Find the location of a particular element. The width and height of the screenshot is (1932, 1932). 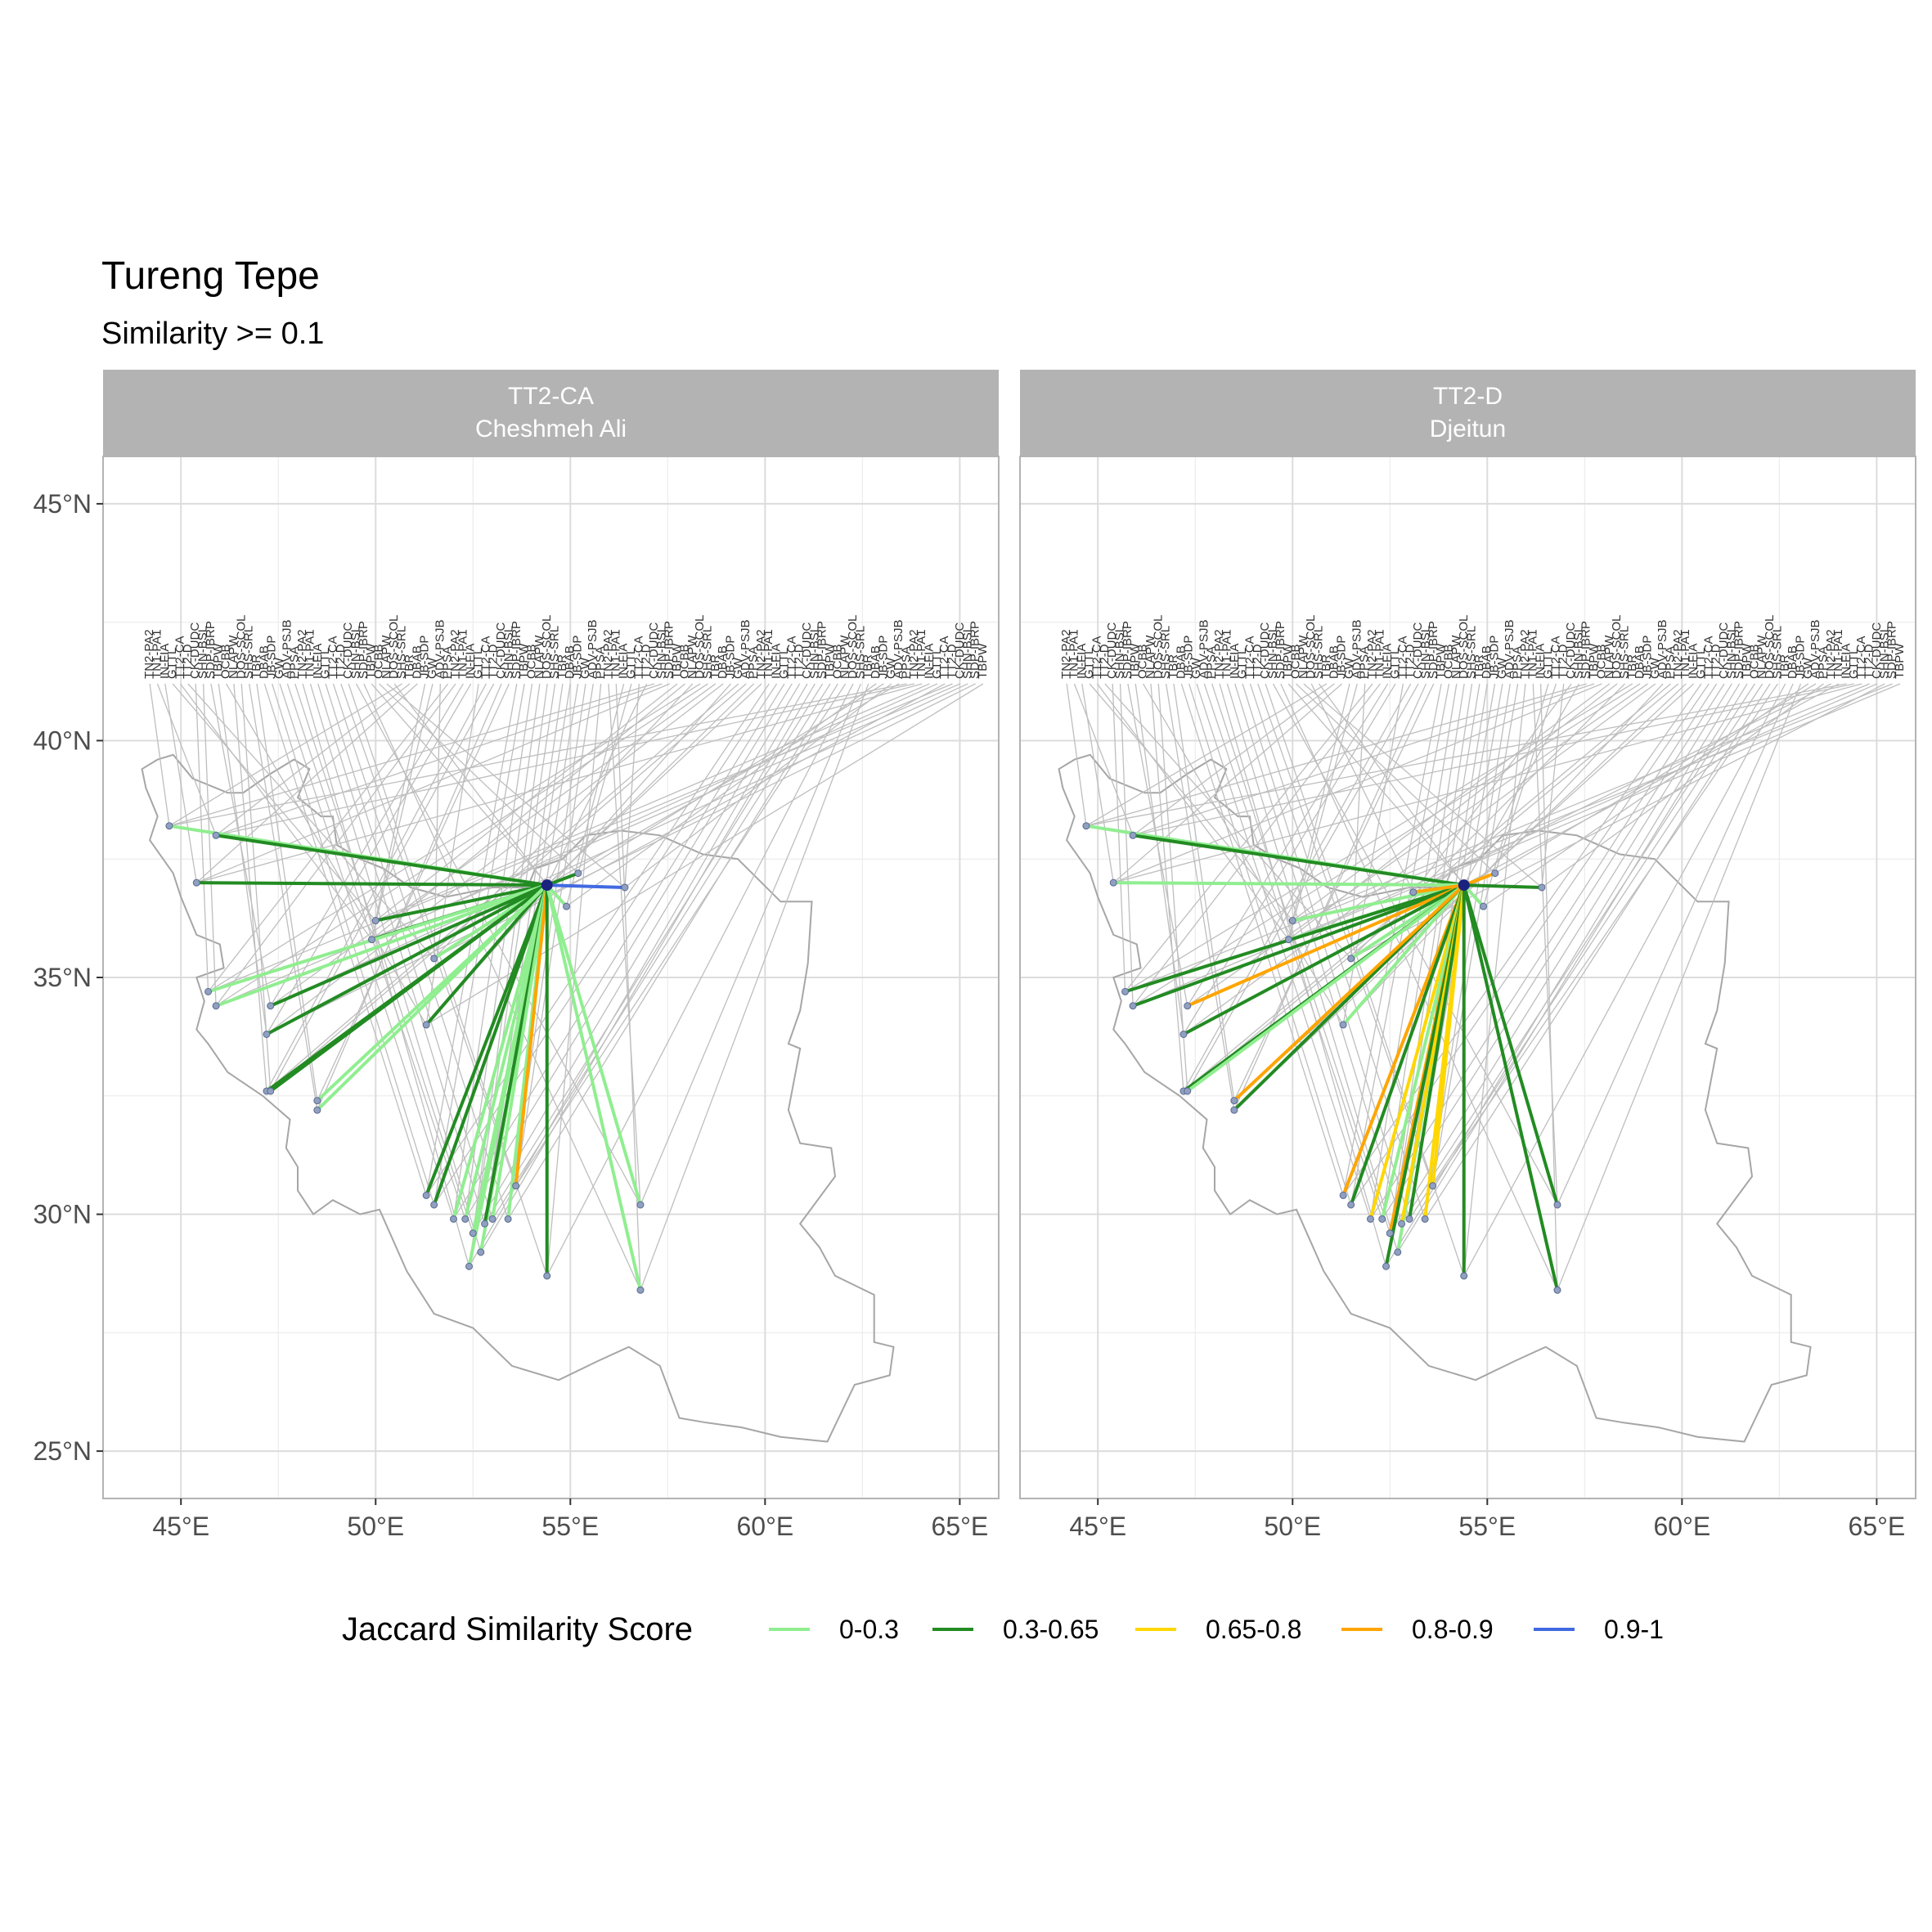

site-label: ADV-PSJB is located at coordinates (898, 649).